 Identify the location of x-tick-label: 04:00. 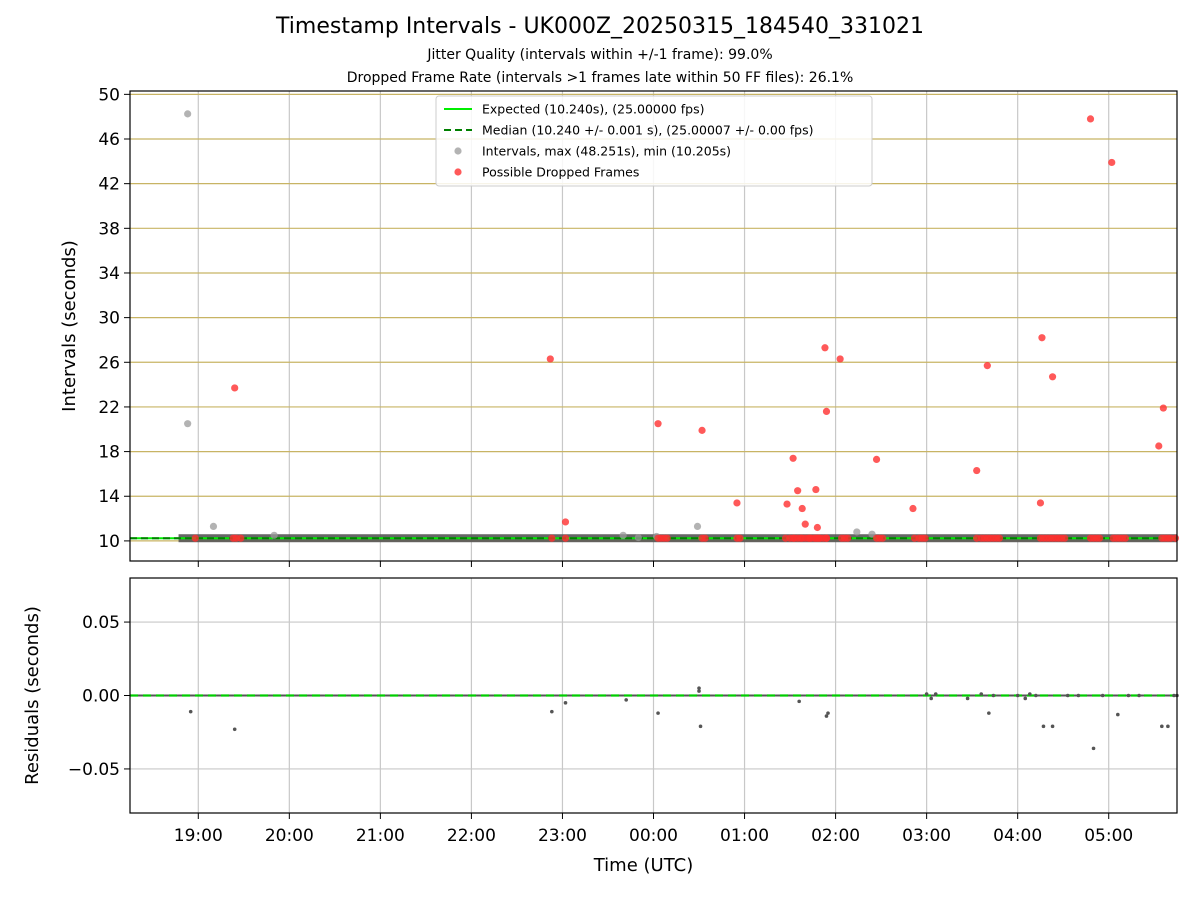
(1017, 836).